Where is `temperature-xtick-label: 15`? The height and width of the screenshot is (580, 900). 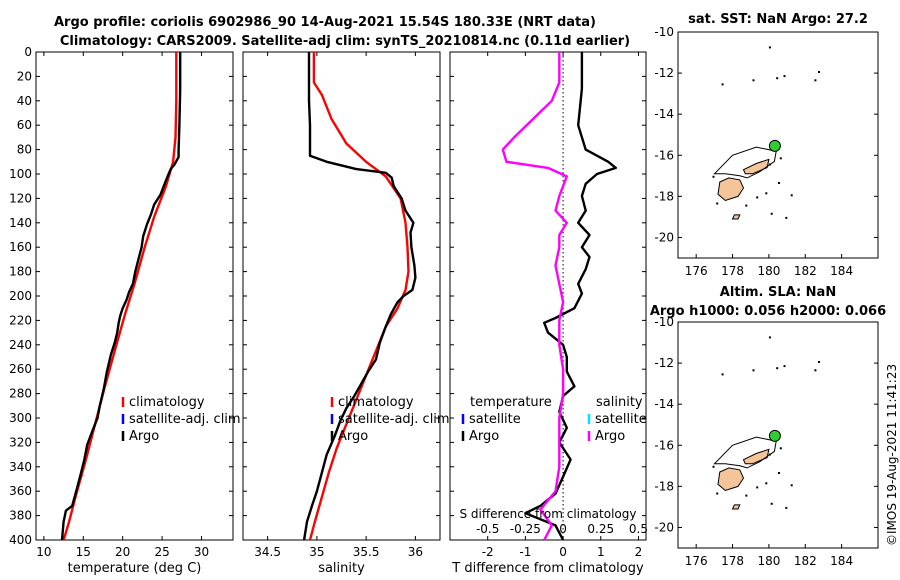 temperature-xtick-label: 15 is located at coordinates (83, 552).